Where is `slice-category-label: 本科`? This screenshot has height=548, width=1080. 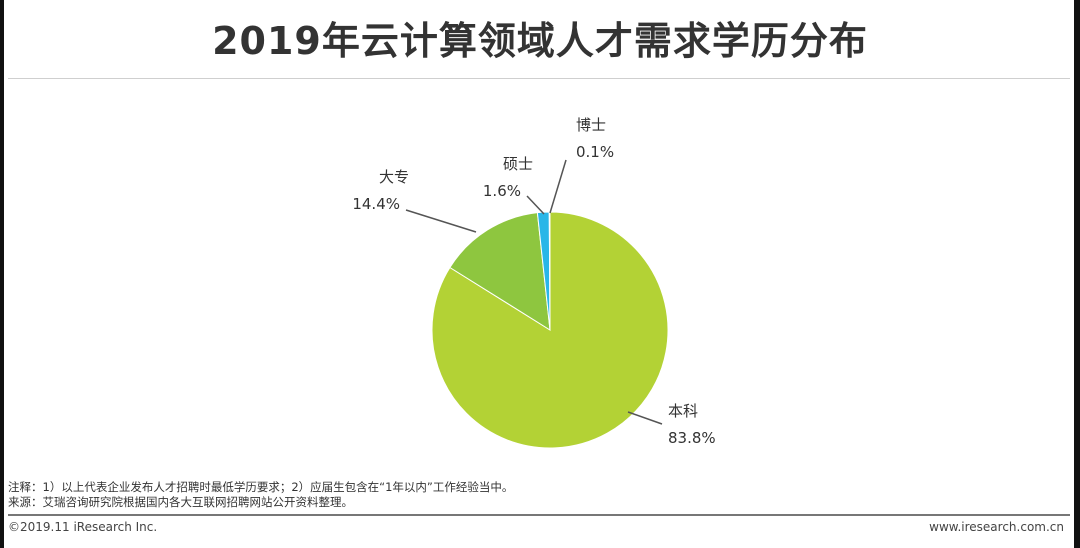 slice-category-label: 本科 is located at coordinates (683, 411).